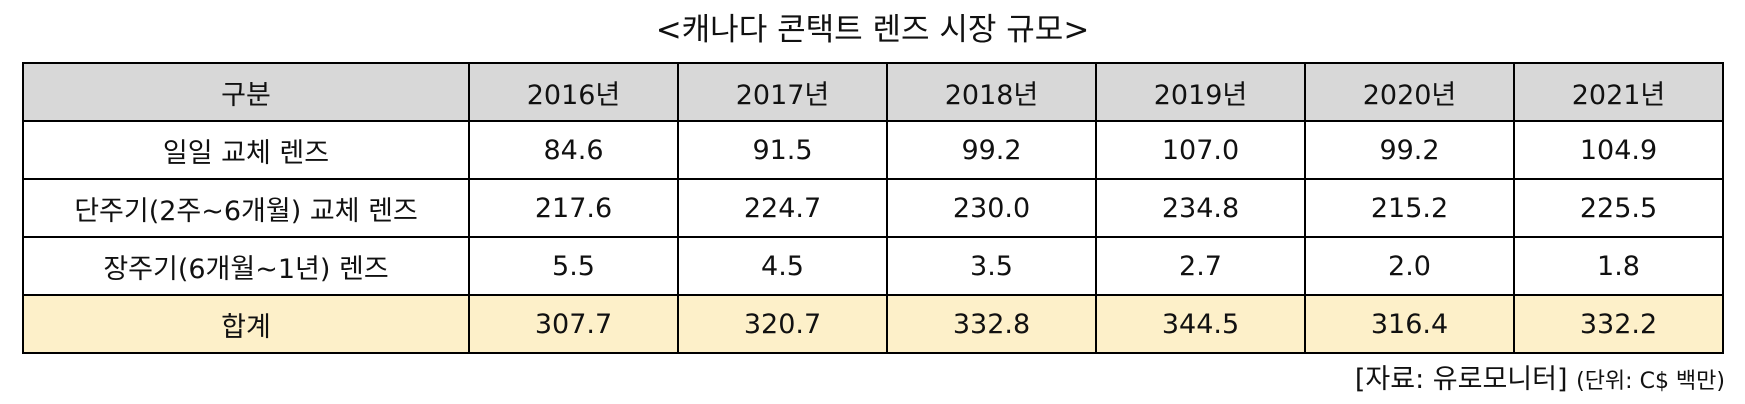  I want to click on cell-value: 215.2, so click(1409, 208).